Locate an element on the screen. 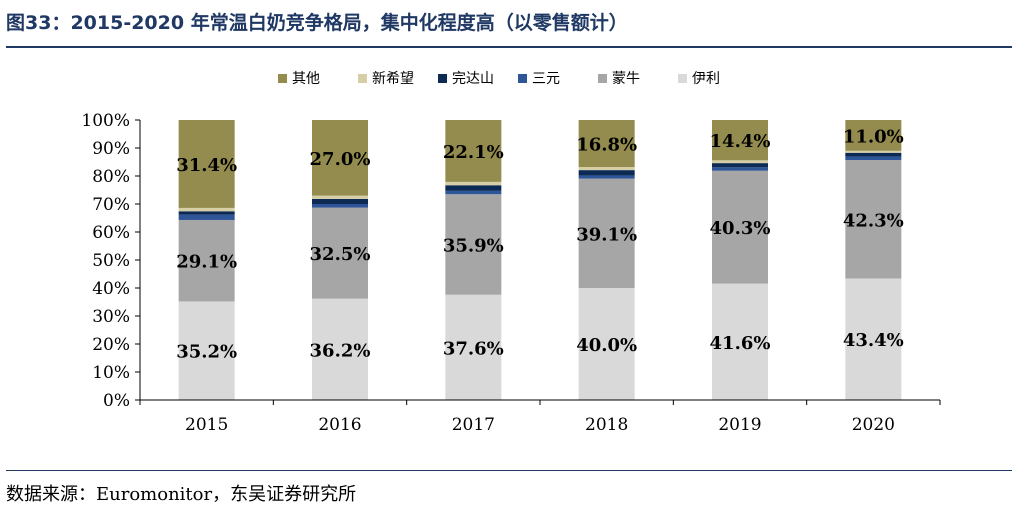 This screenshot has height=528, width=1024. x-axis: 2015 2016 2017 2018 2019 2020 is located at coordinates (540, 417).